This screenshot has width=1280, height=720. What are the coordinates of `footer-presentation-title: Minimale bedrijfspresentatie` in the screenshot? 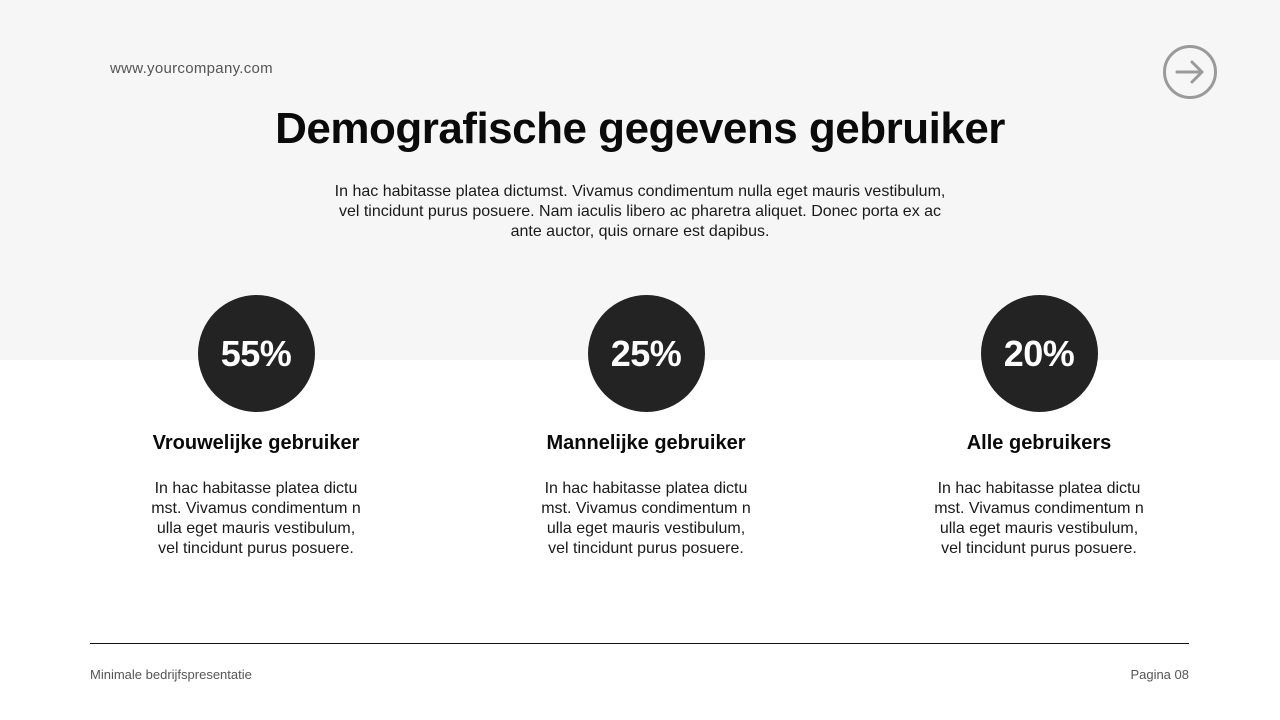 It's located at (171, 674).